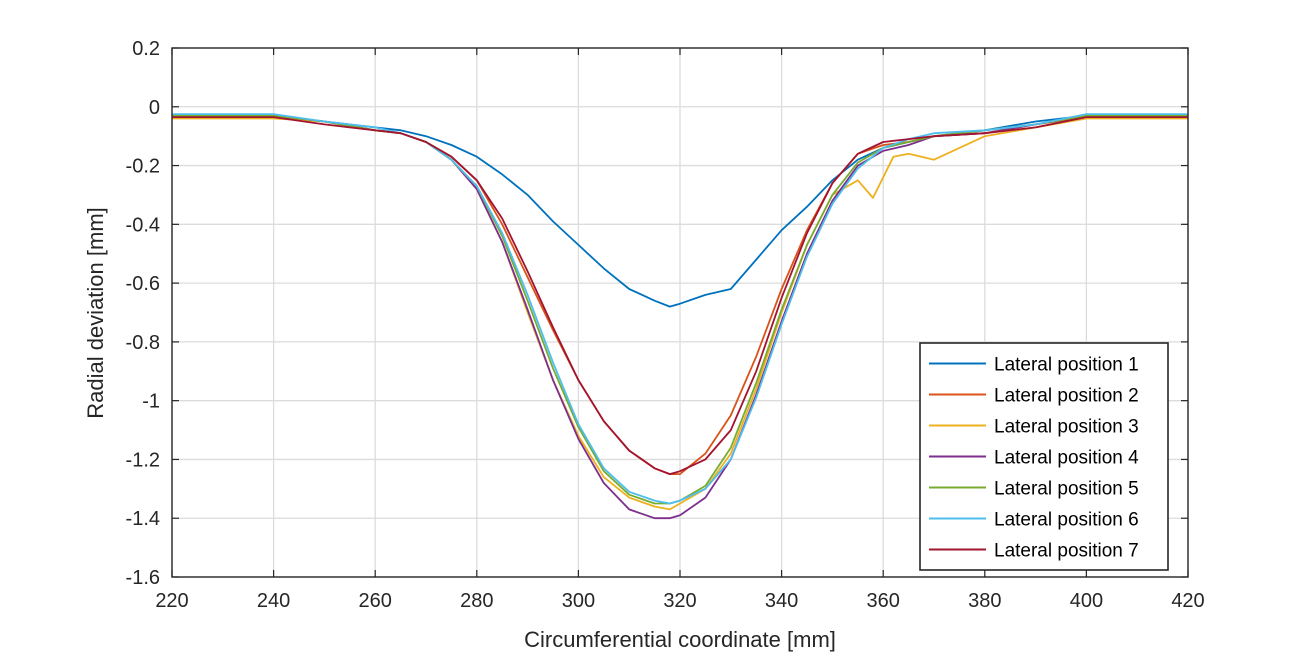 The height and width of the screenshot is (656, 1313). Describe the element at coordinates (143, 167) in the screenshot. I see `y-tick-label: -0.2` at that location.